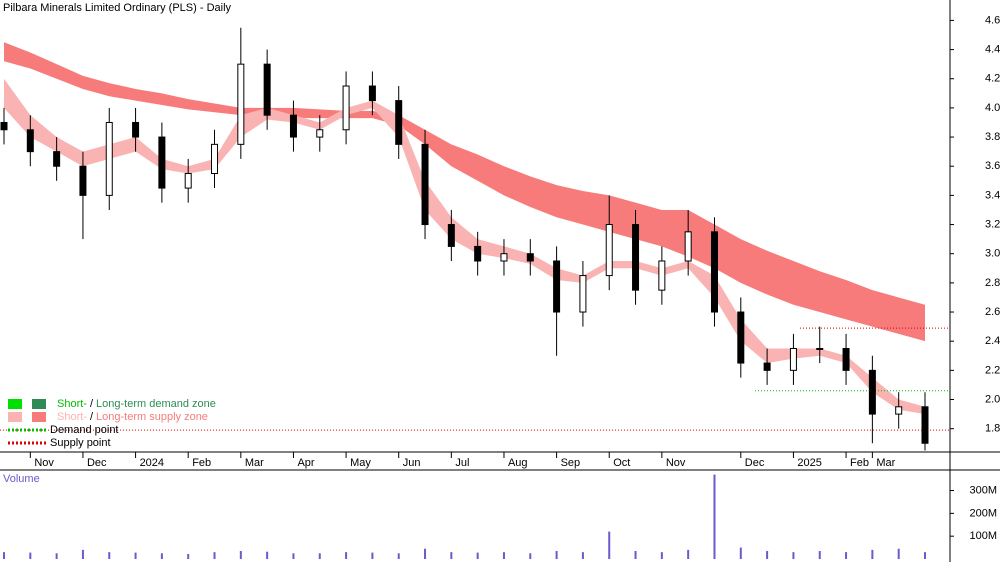 This screenshot has height=562, width=1000. Describe the element at coordinates (360, 463) in the screenshot. I see `x-tick-label: May` at that location.